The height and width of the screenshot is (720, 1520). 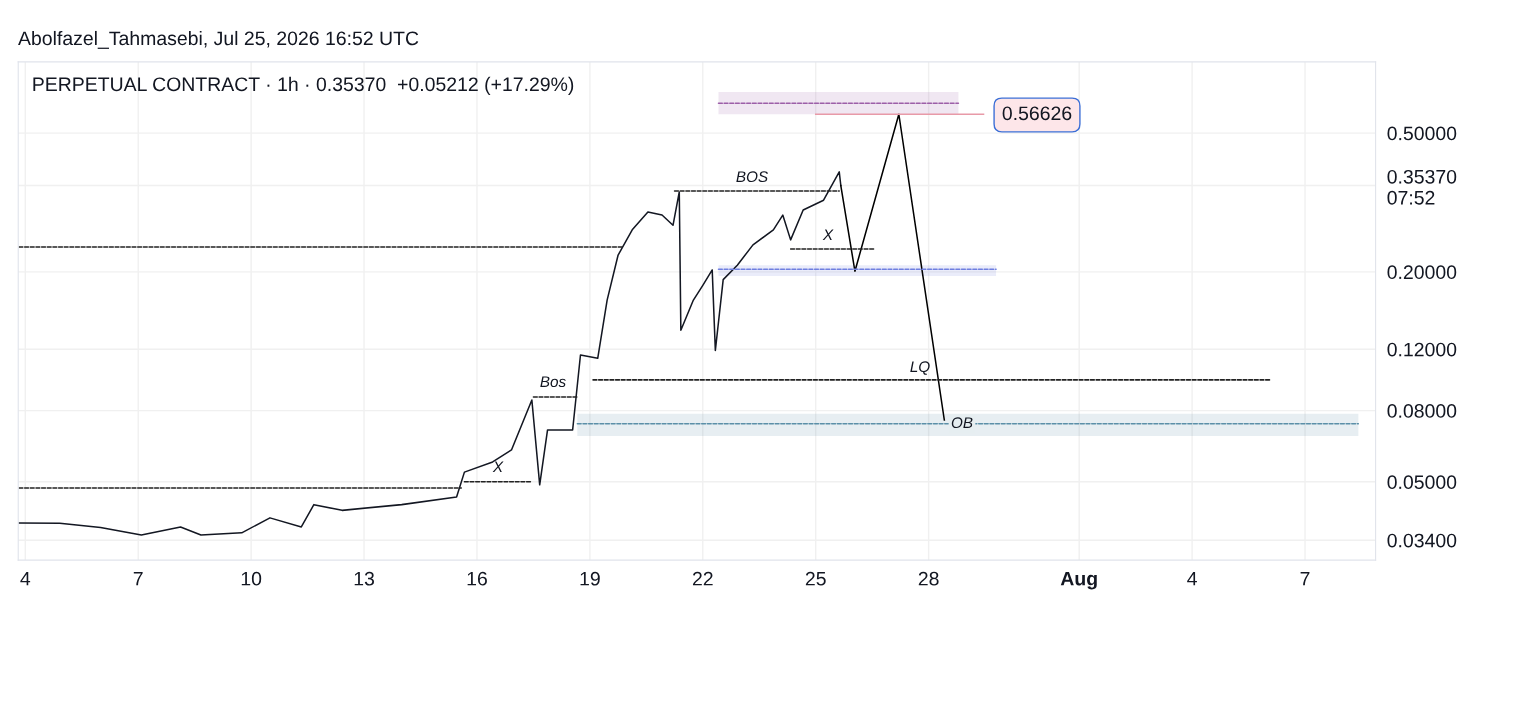 What do you see at coordinates (920, 368) in the screenshot?
I see `annotation: LQ` at bounding box center [920, 368].